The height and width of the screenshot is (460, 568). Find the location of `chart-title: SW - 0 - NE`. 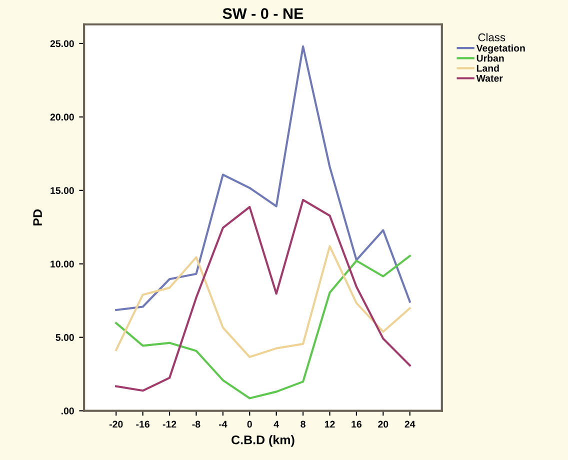

chart-title: SW - 0 - NE is located at coordinates (263, 13).